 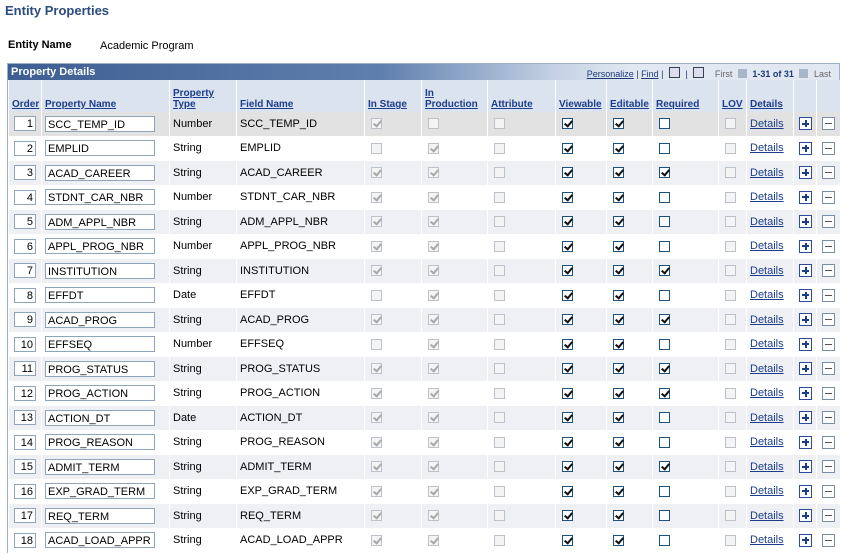 What do you see at coordinates (100, 442) in the screenshot?
I see `name-input: PROG_REASON` at bounding box center [100, 442].